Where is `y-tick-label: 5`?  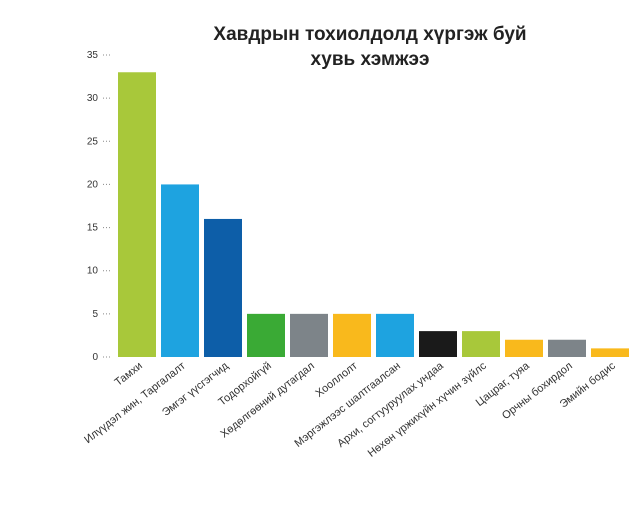 y-tick-label: 5 is located at coordinates (95, 314).